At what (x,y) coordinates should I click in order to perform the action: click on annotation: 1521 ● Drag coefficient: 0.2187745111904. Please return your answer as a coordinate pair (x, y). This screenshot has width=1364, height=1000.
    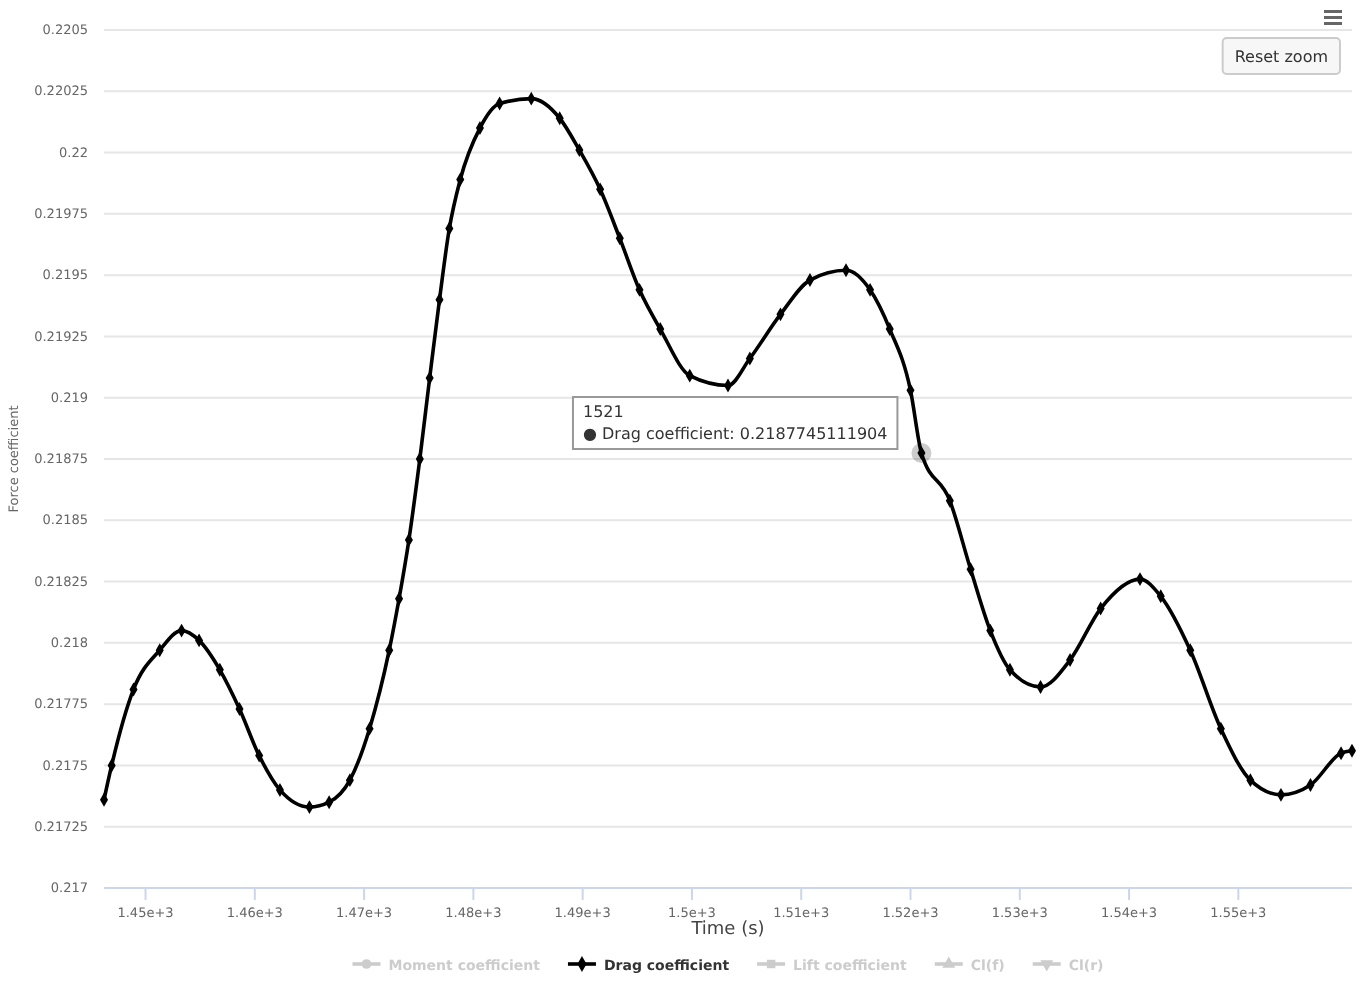
    Looking at the image, I should click on (735, 422).